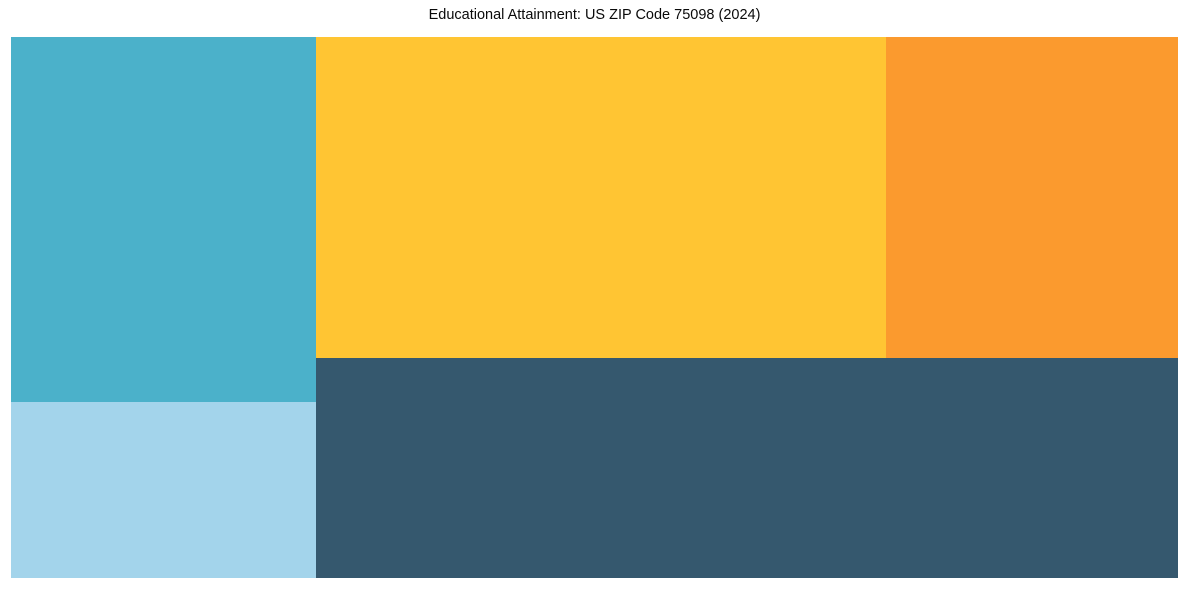  I want to click on tile-associate-degree, so click(1031, 197).